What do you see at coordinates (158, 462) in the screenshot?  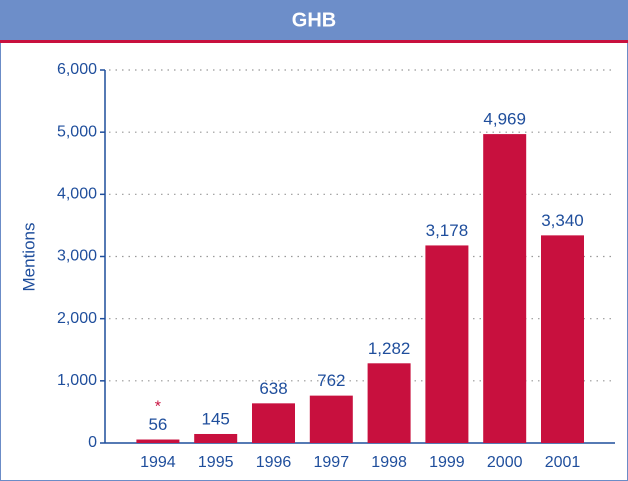 I see `x-tick-label: 1994` at bounding box center [158, 462].